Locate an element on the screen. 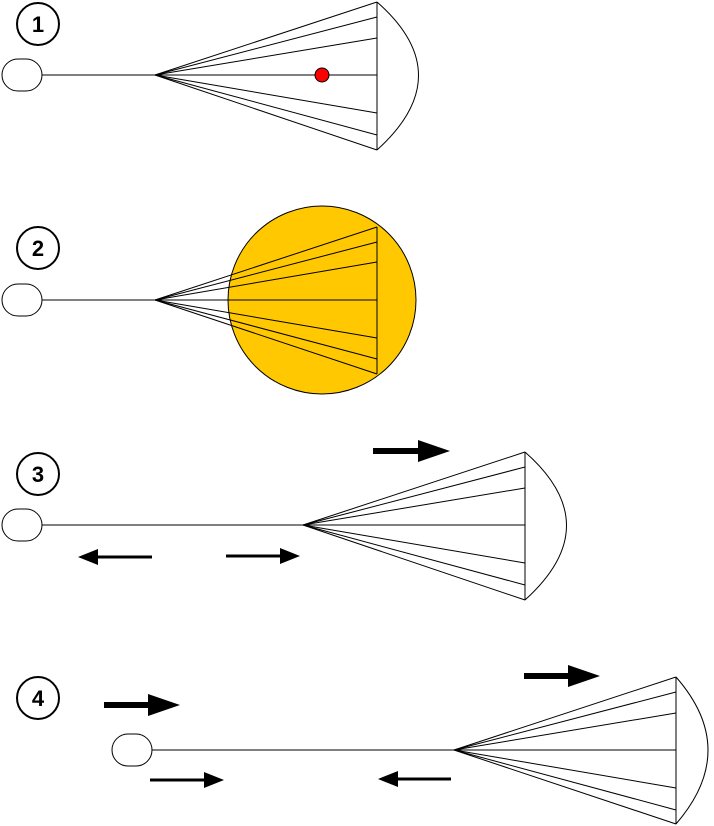 This screenshot has height=826, width=714. detonator-dot is located at coordinates (322, 75).